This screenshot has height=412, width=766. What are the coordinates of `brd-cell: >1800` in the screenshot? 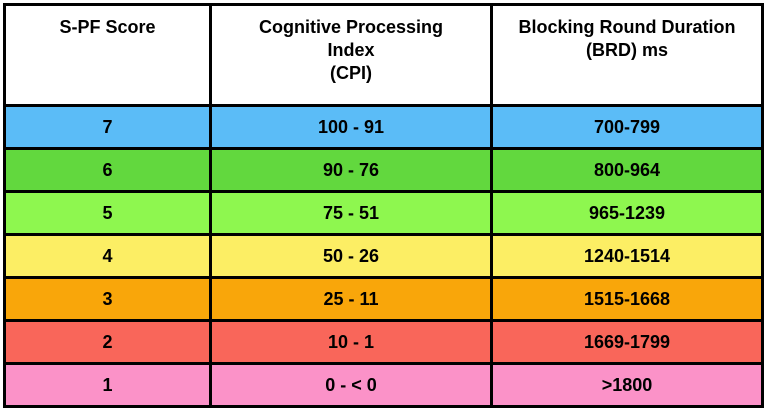 It's located at (627, 385).